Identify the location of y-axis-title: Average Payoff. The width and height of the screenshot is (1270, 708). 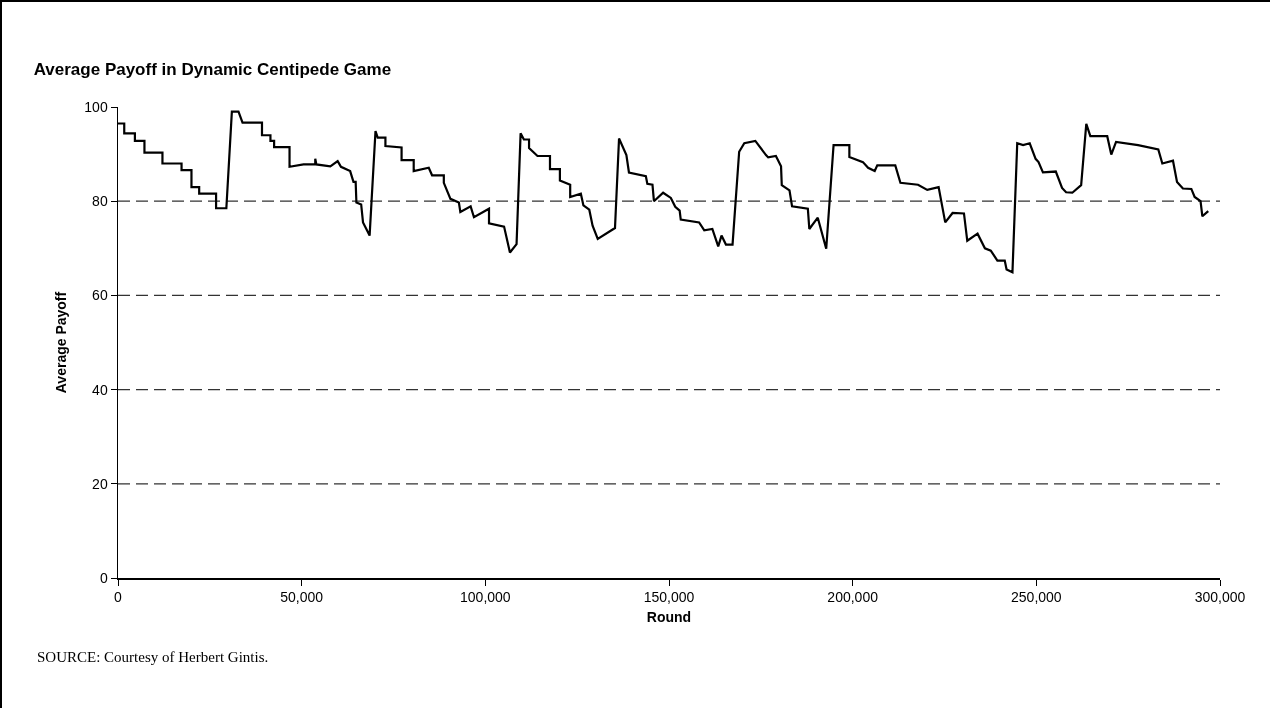
(61, 342).